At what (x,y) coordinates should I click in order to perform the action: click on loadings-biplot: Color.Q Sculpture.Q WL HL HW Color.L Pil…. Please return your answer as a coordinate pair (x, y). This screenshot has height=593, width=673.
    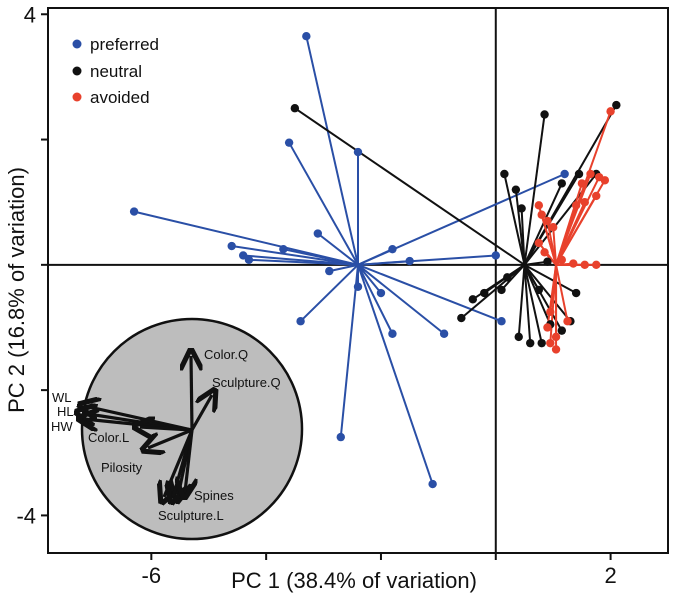
    Looking at the image, I should click on (177, 429).